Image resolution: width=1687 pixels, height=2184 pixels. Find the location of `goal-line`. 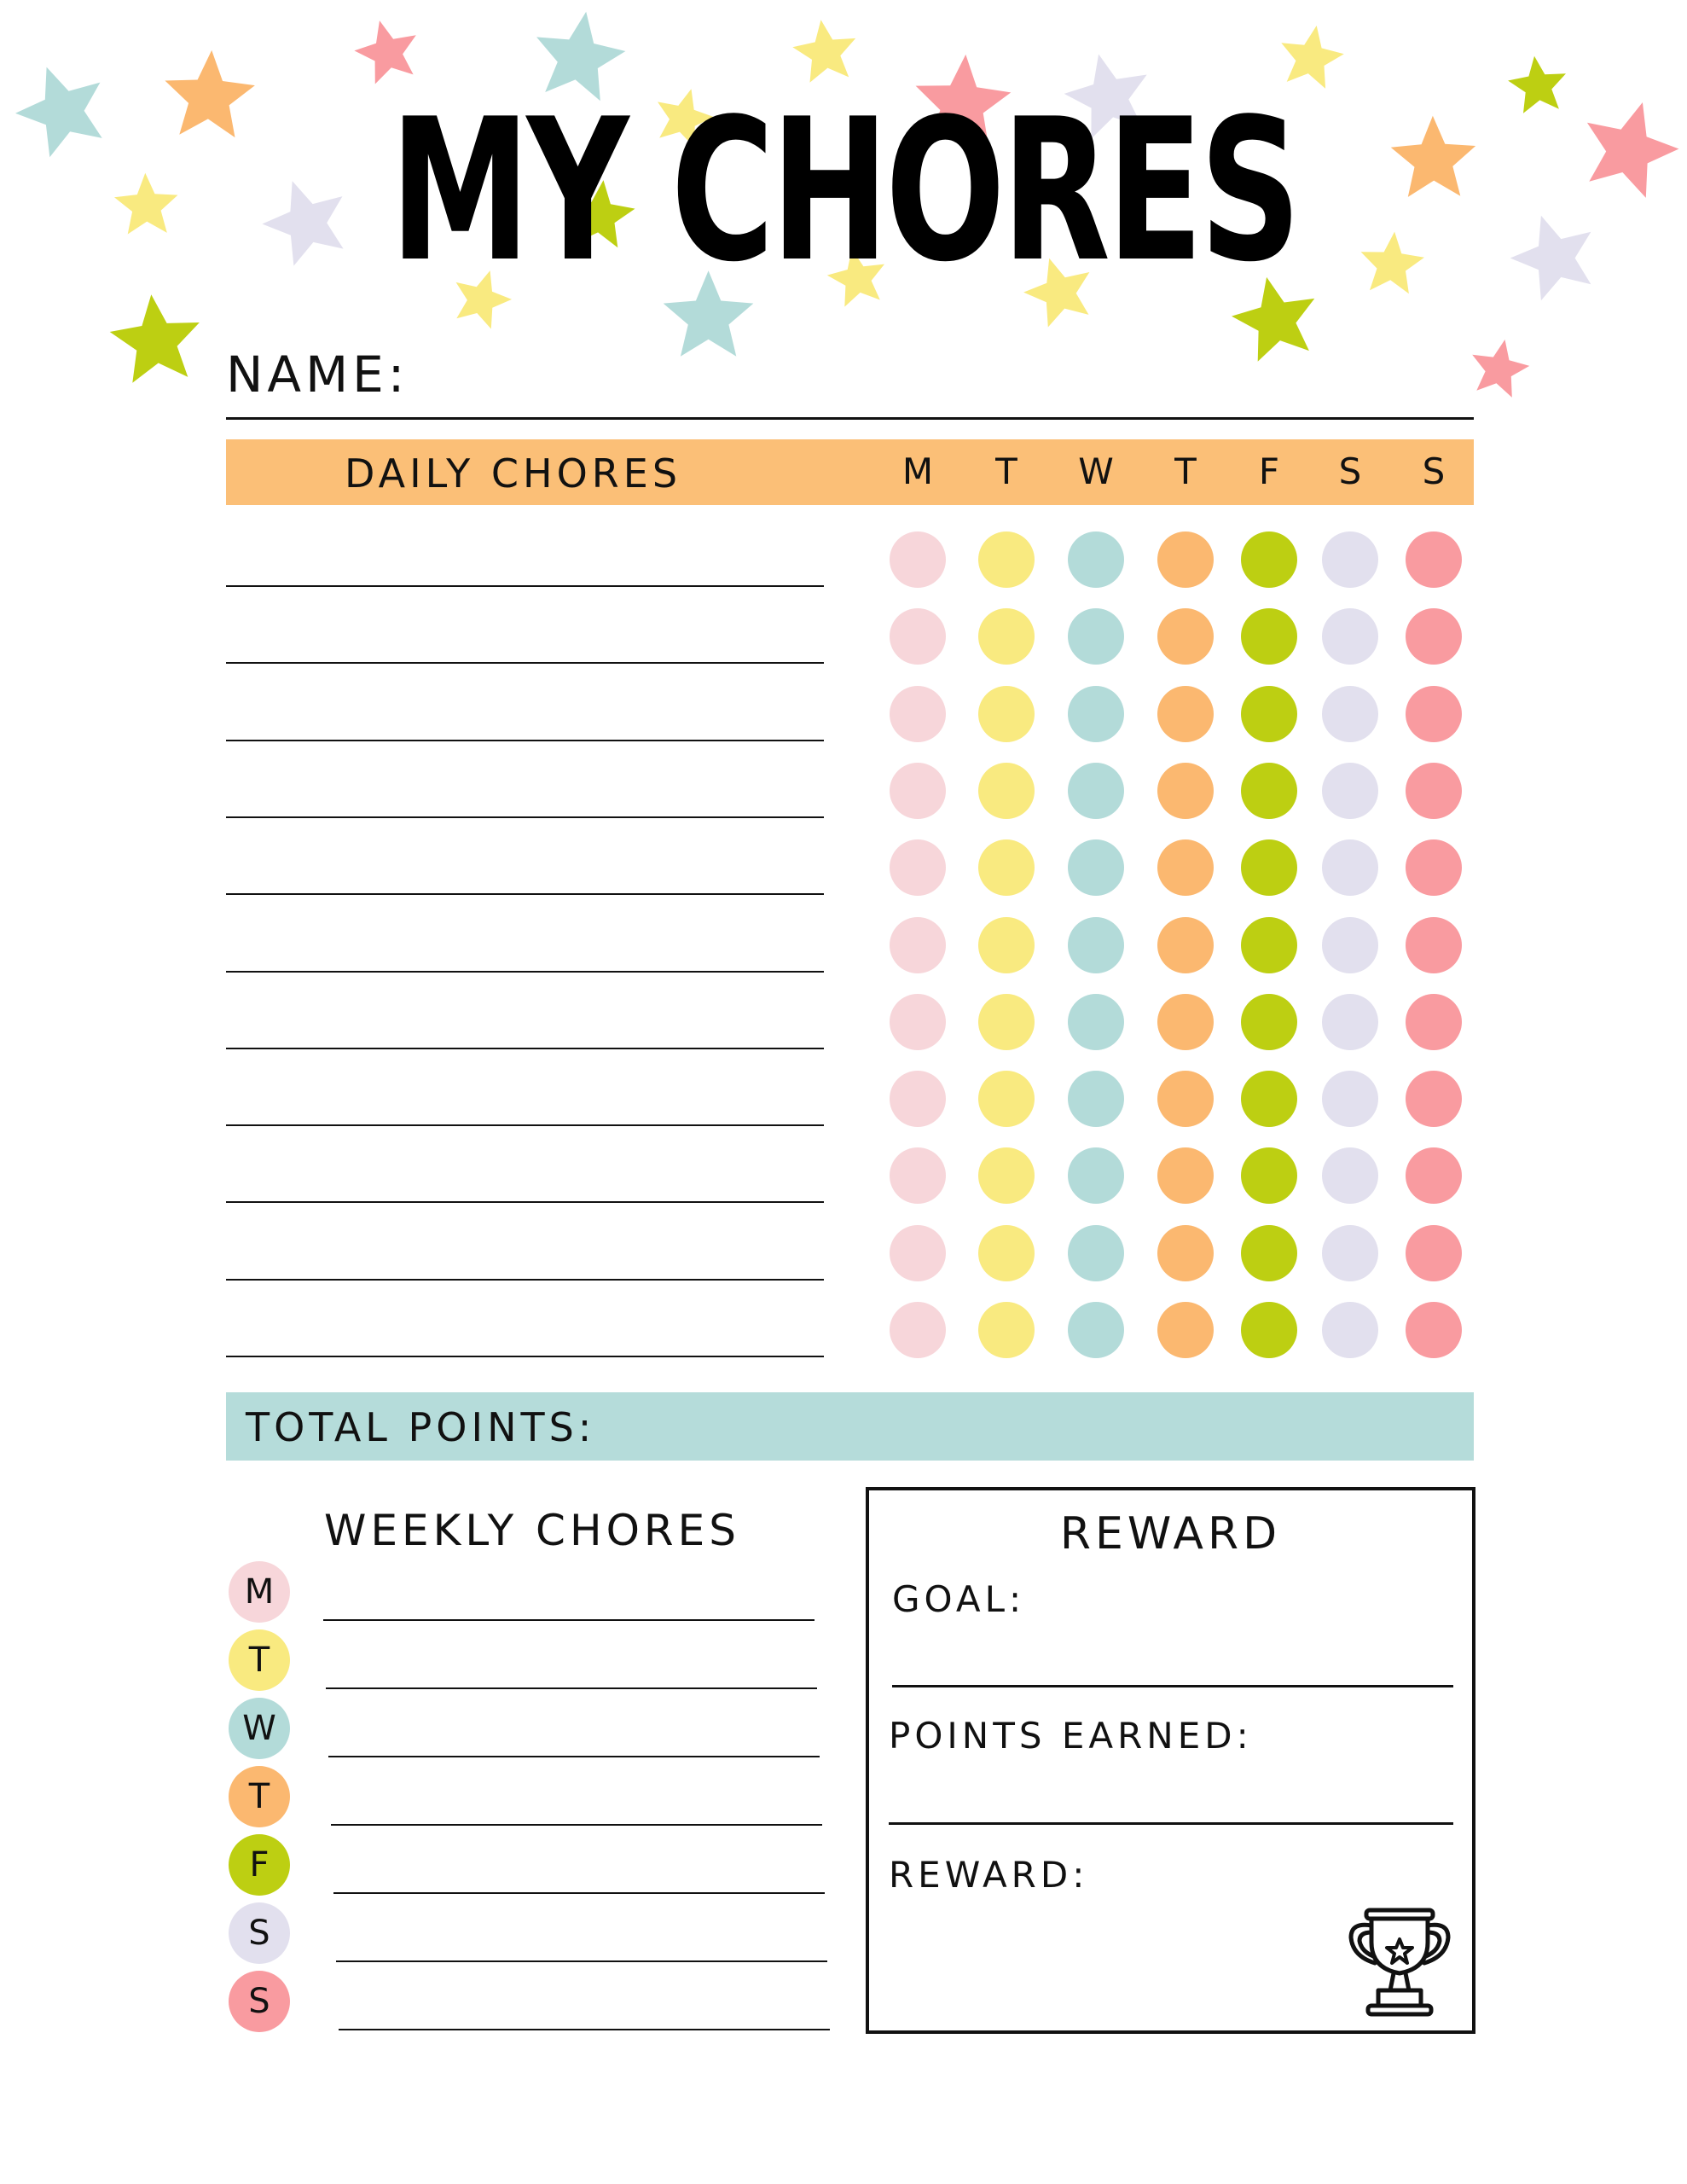

goal-line is located at coordinates (1172, 1686).